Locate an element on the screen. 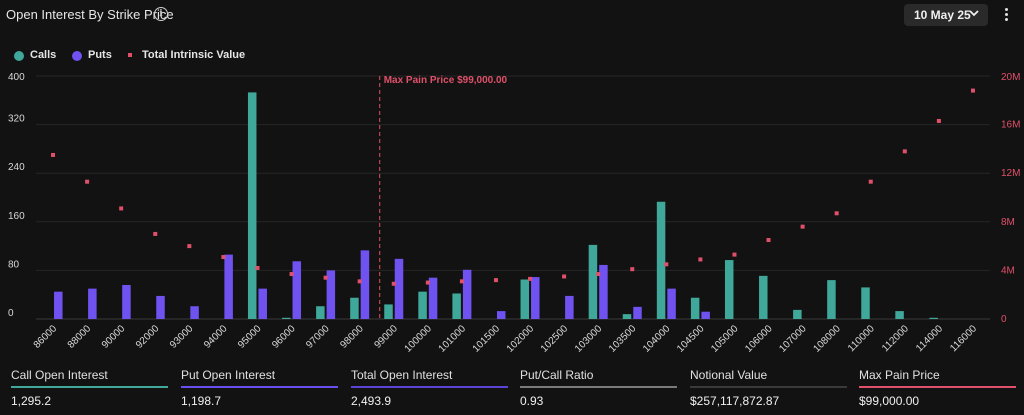 The width and height of the screenshot is (1024, 415). y-left-tick-label: 0 is located at coordinates (11, 313).